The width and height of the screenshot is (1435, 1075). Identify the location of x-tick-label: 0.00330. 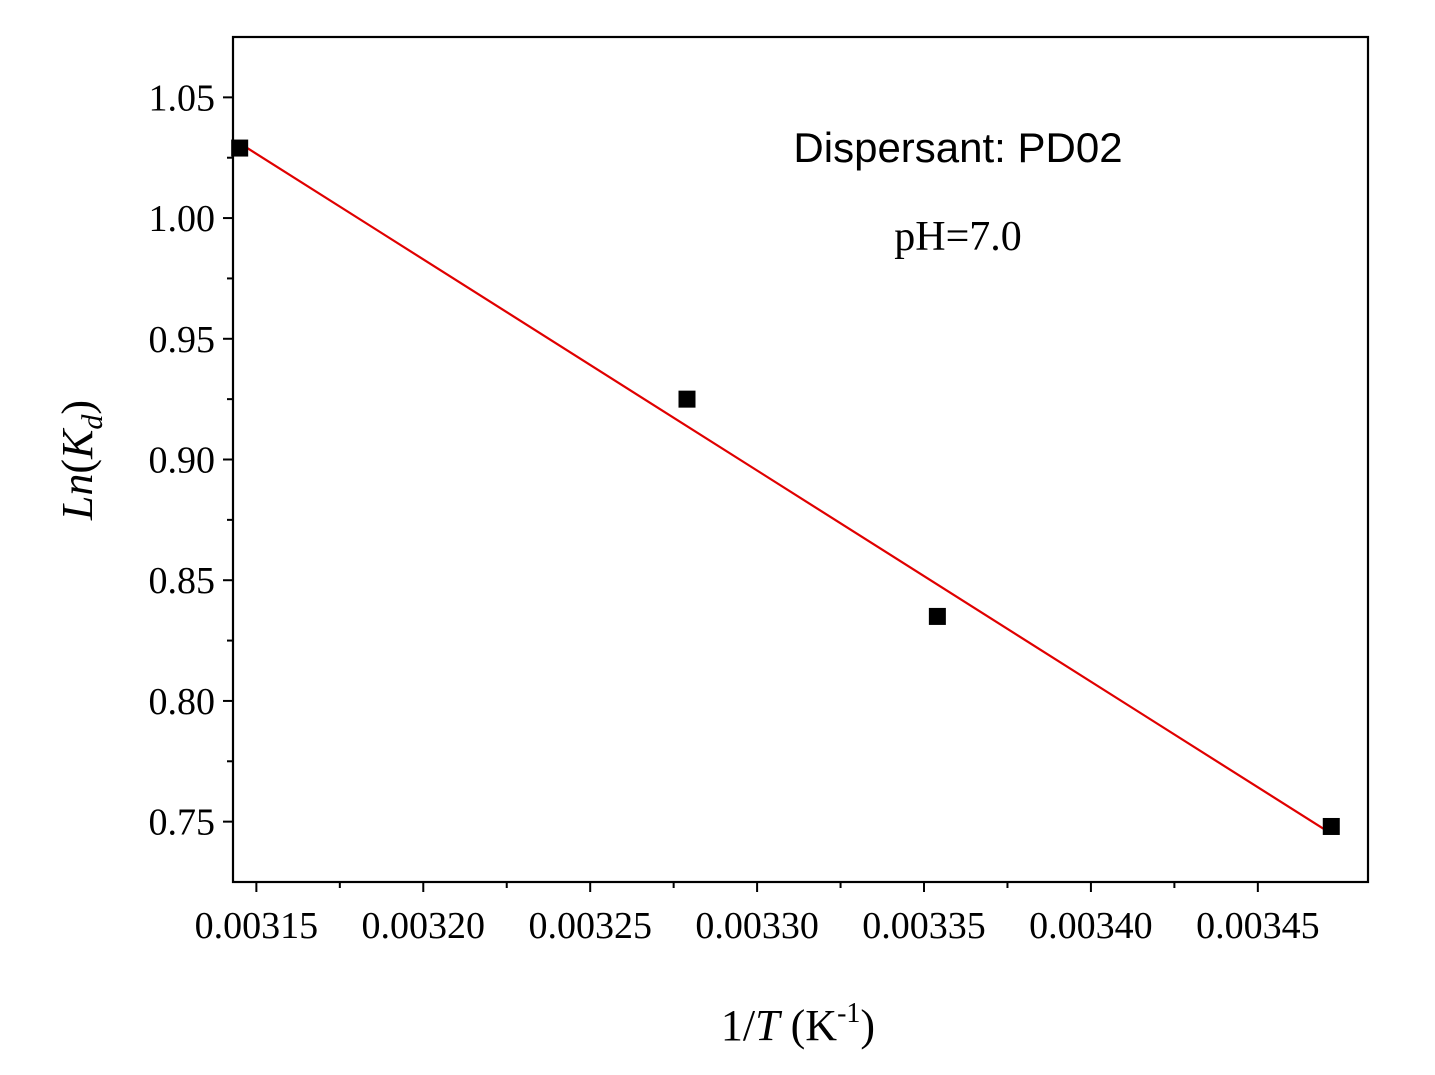
(757, 926).